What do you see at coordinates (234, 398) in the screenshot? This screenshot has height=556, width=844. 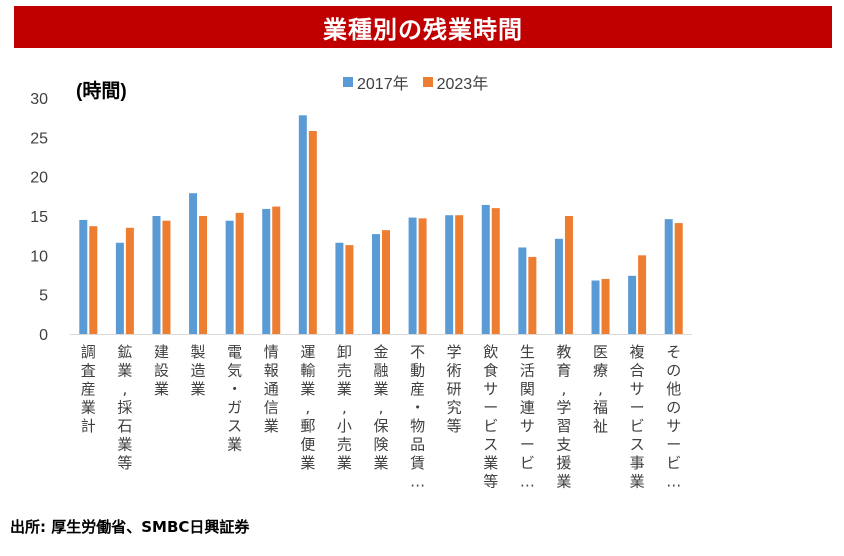 I see `x-tick-label: 電気・ガス業` at bounding box center [234, 398].